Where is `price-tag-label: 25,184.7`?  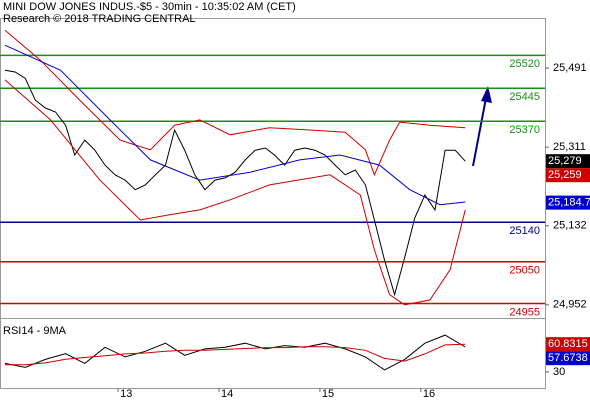 price-tag-label: 25,184.7 is located at coordinates (569, 203).